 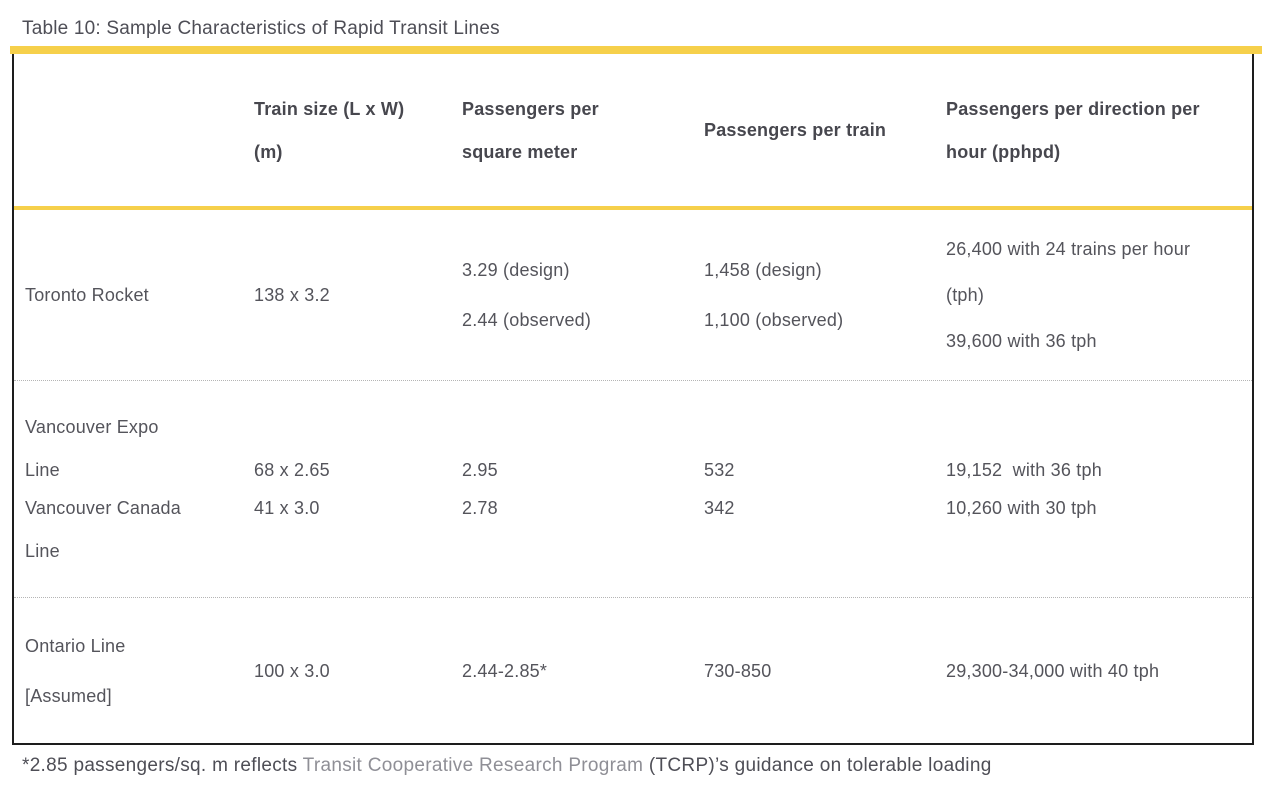 What do you see at coordinates (763, 270) in the screenshot?
I see `cell-line: 1,458 (design)` at bounding box center [763, 270].